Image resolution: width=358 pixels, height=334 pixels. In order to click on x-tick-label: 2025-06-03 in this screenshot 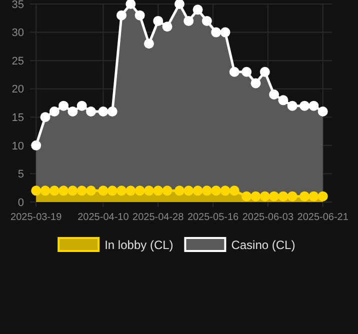, I will do `click(268, 217)`.